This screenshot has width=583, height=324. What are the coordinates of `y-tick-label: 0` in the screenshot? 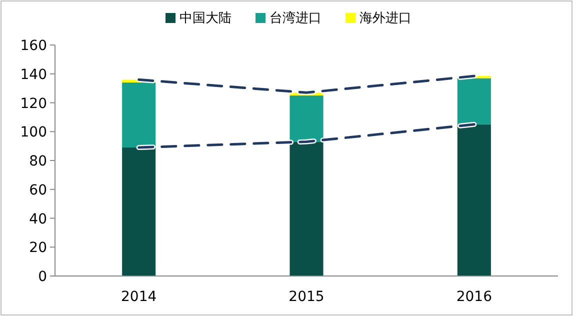 It's located at (42, 277).